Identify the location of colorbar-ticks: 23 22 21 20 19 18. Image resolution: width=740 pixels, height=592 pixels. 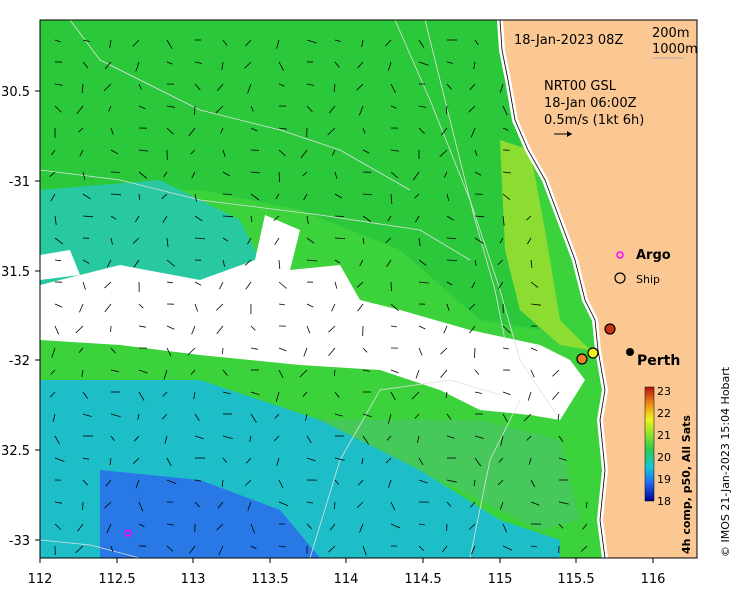
(664, 446).